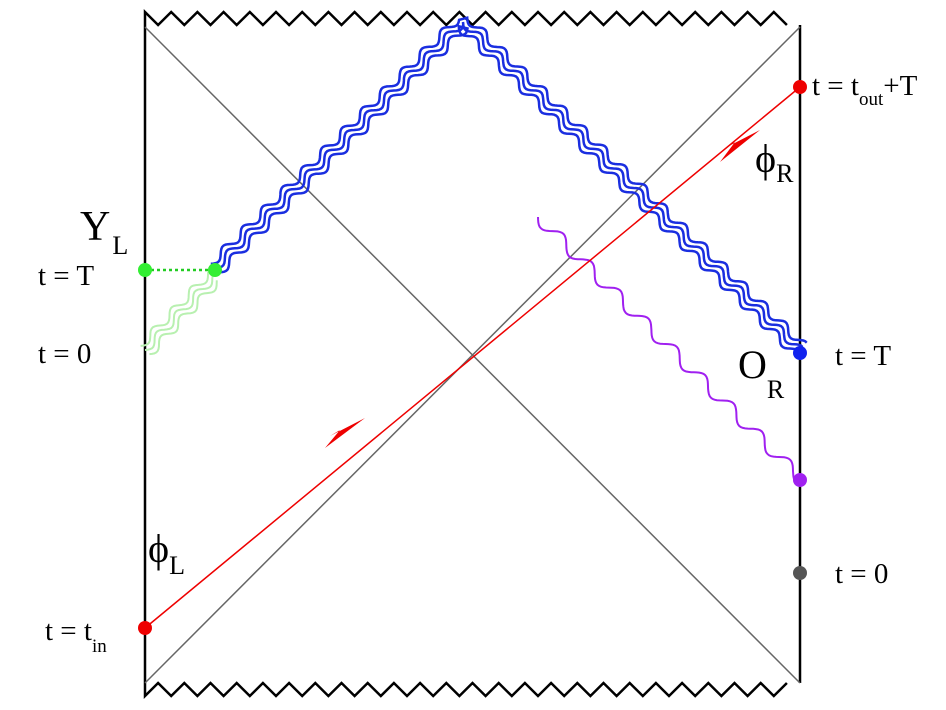 This screenshot has height=710, width=946. Describe the element at coordinates (465, 690) in the screenshot. I see `bottom-singularity` at that location.